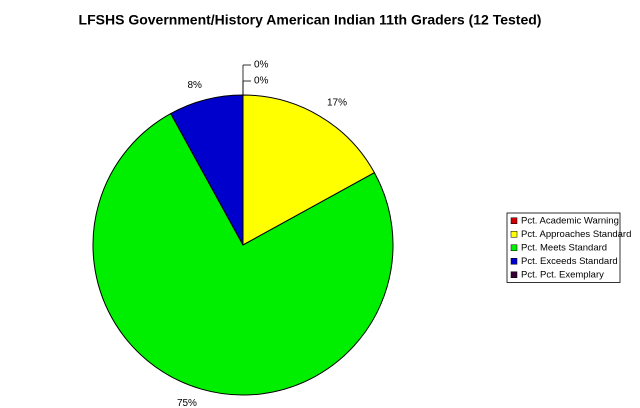 This screenshot has height=408, width=640. I want to click on data-label: 17%, so click(337, 103).